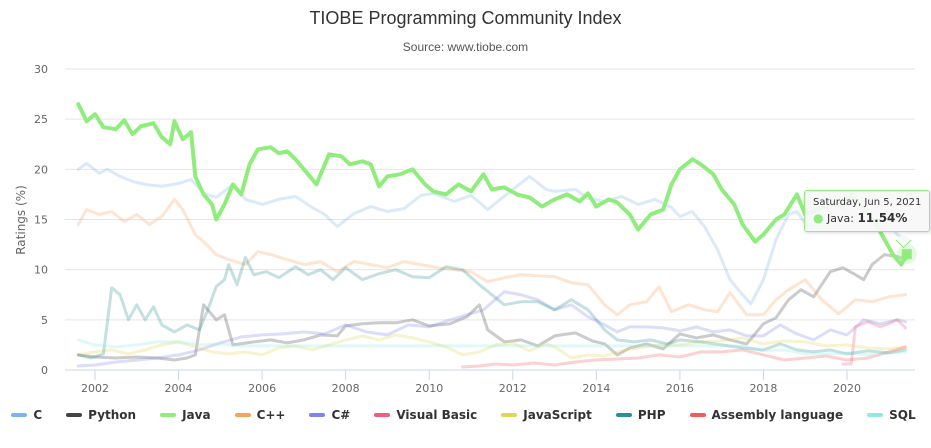  Describe the element at coordinates (271, 415) in the screenshot. I see `legend-label: C++` at that location.